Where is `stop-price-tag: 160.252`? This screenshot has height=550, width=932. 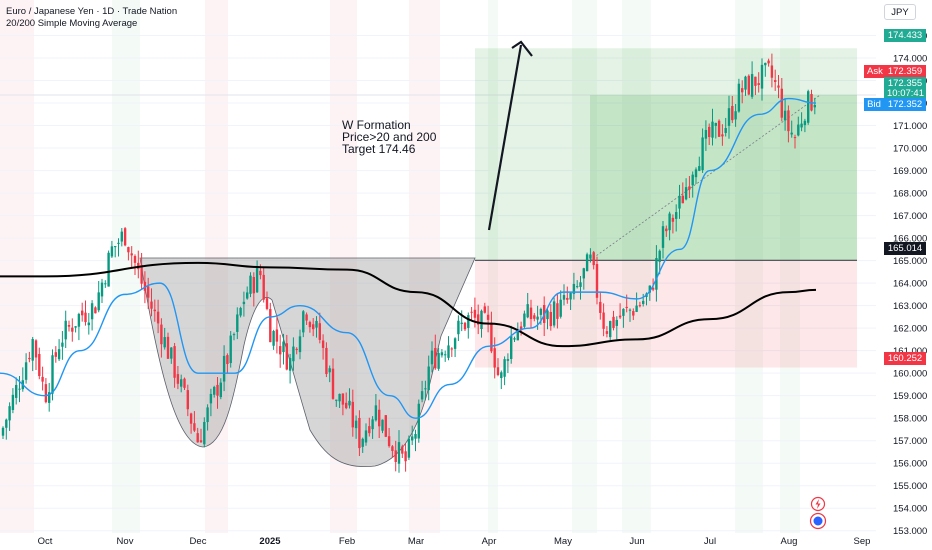 stop-price-tag: 160.252 is located at coordinates (905, 358).